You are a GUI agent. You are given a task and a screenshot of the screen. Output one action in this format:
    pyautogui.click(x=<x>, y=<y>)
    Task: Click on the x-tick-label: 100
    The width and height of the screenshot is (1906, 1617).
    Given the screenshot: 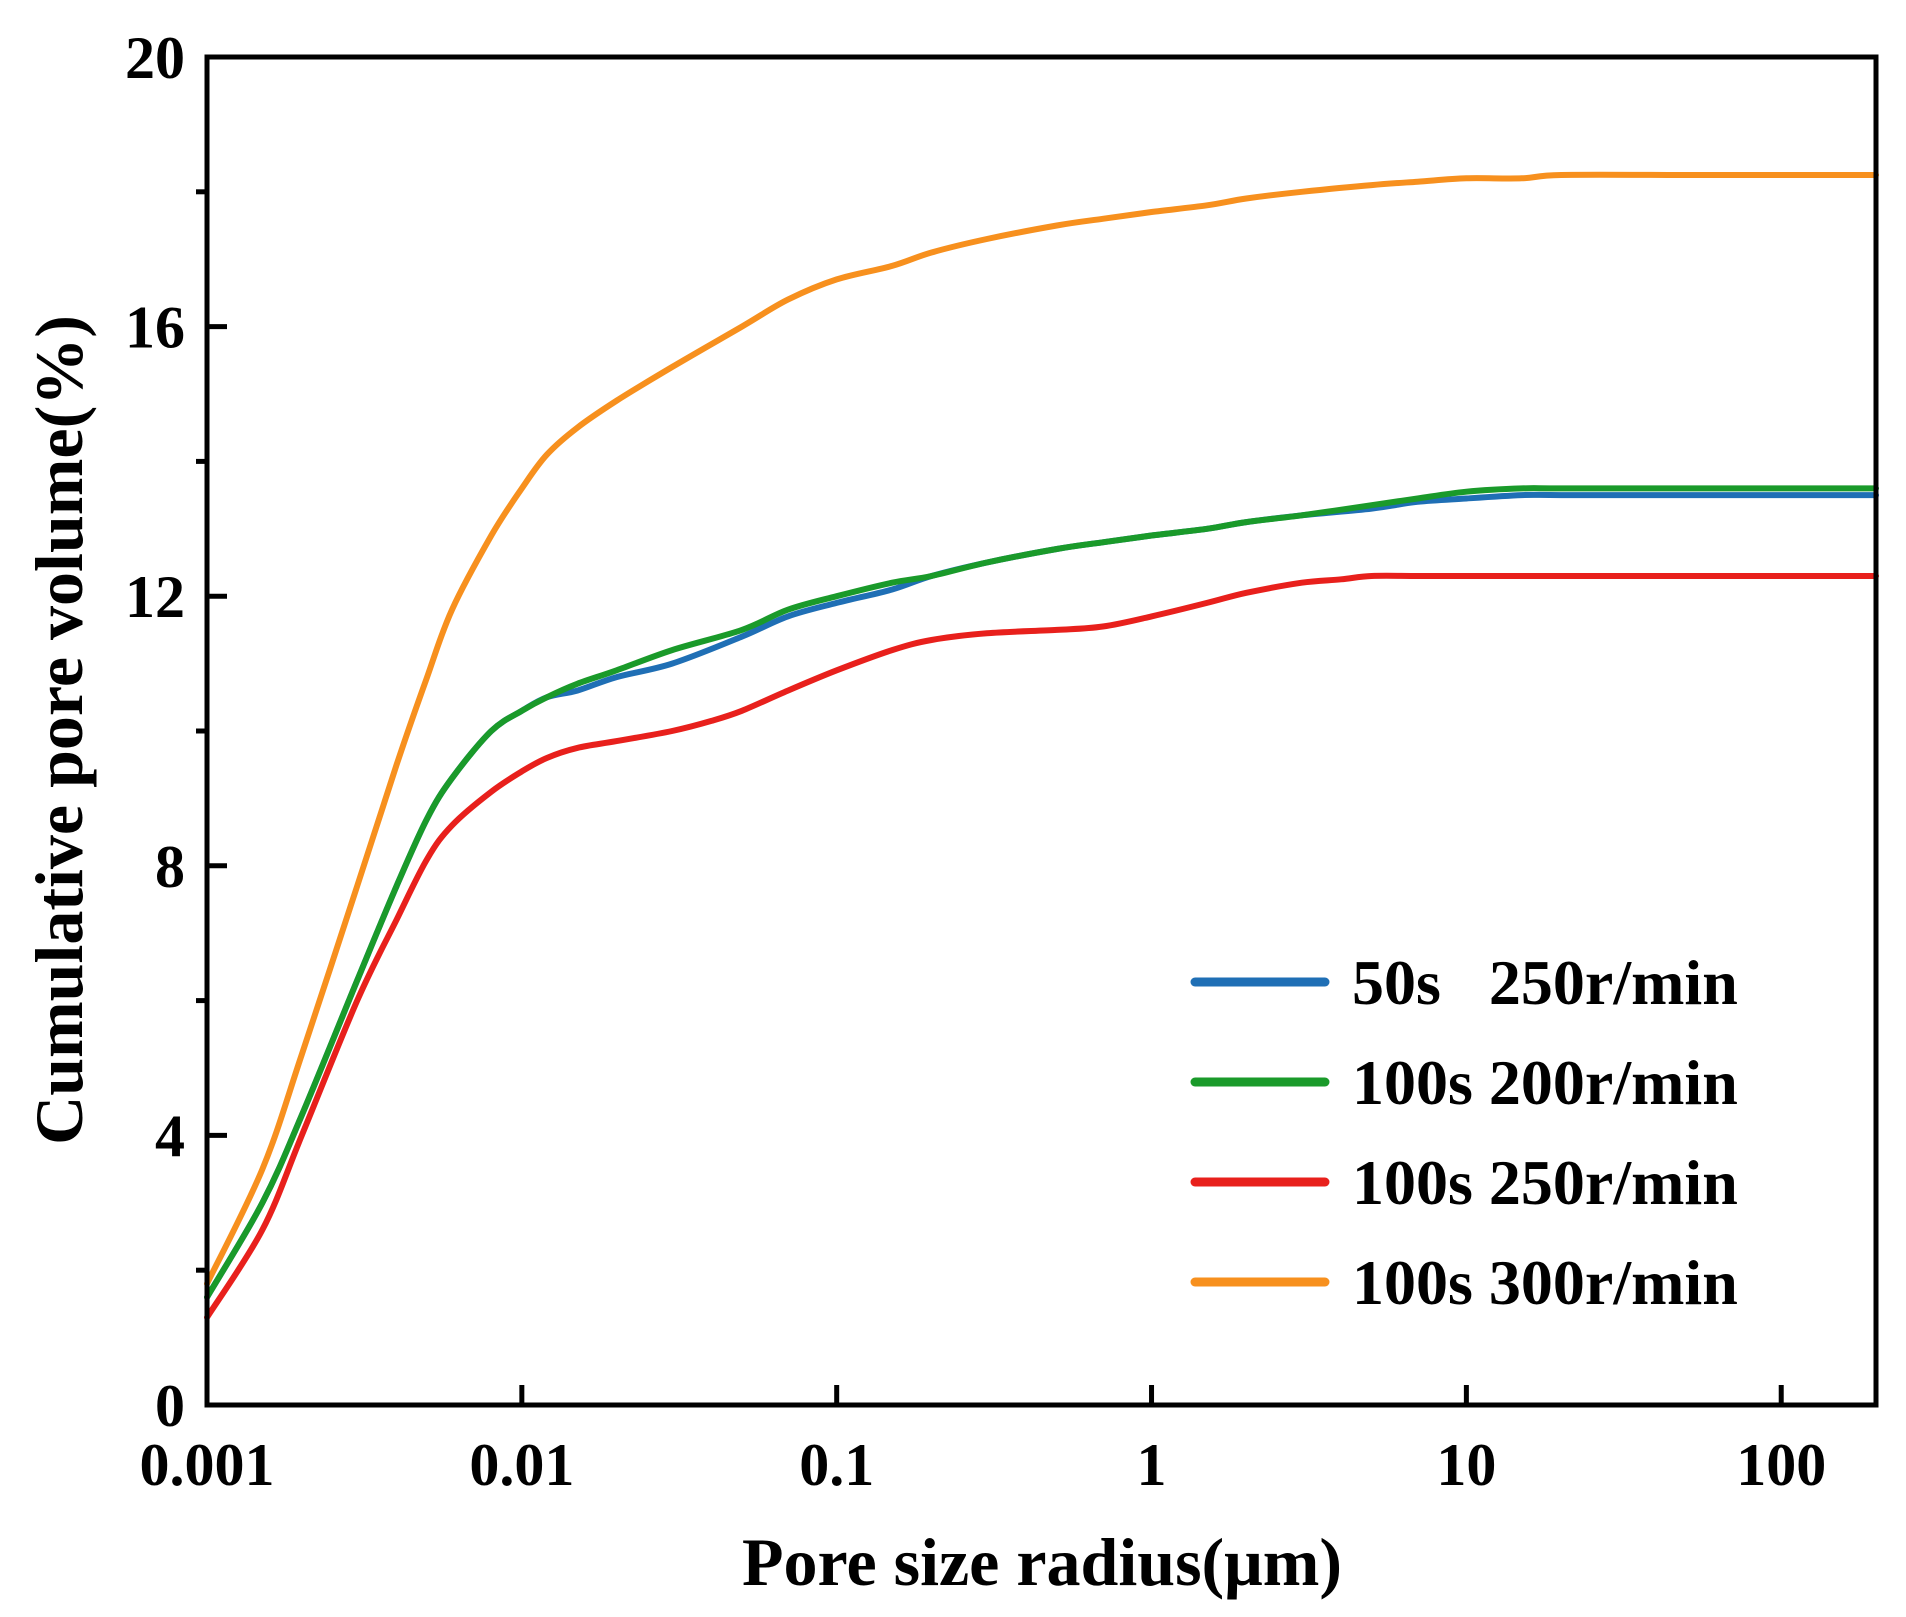 What is the action you would take?
    pyautogui.click(x=1781, y=1465)
    